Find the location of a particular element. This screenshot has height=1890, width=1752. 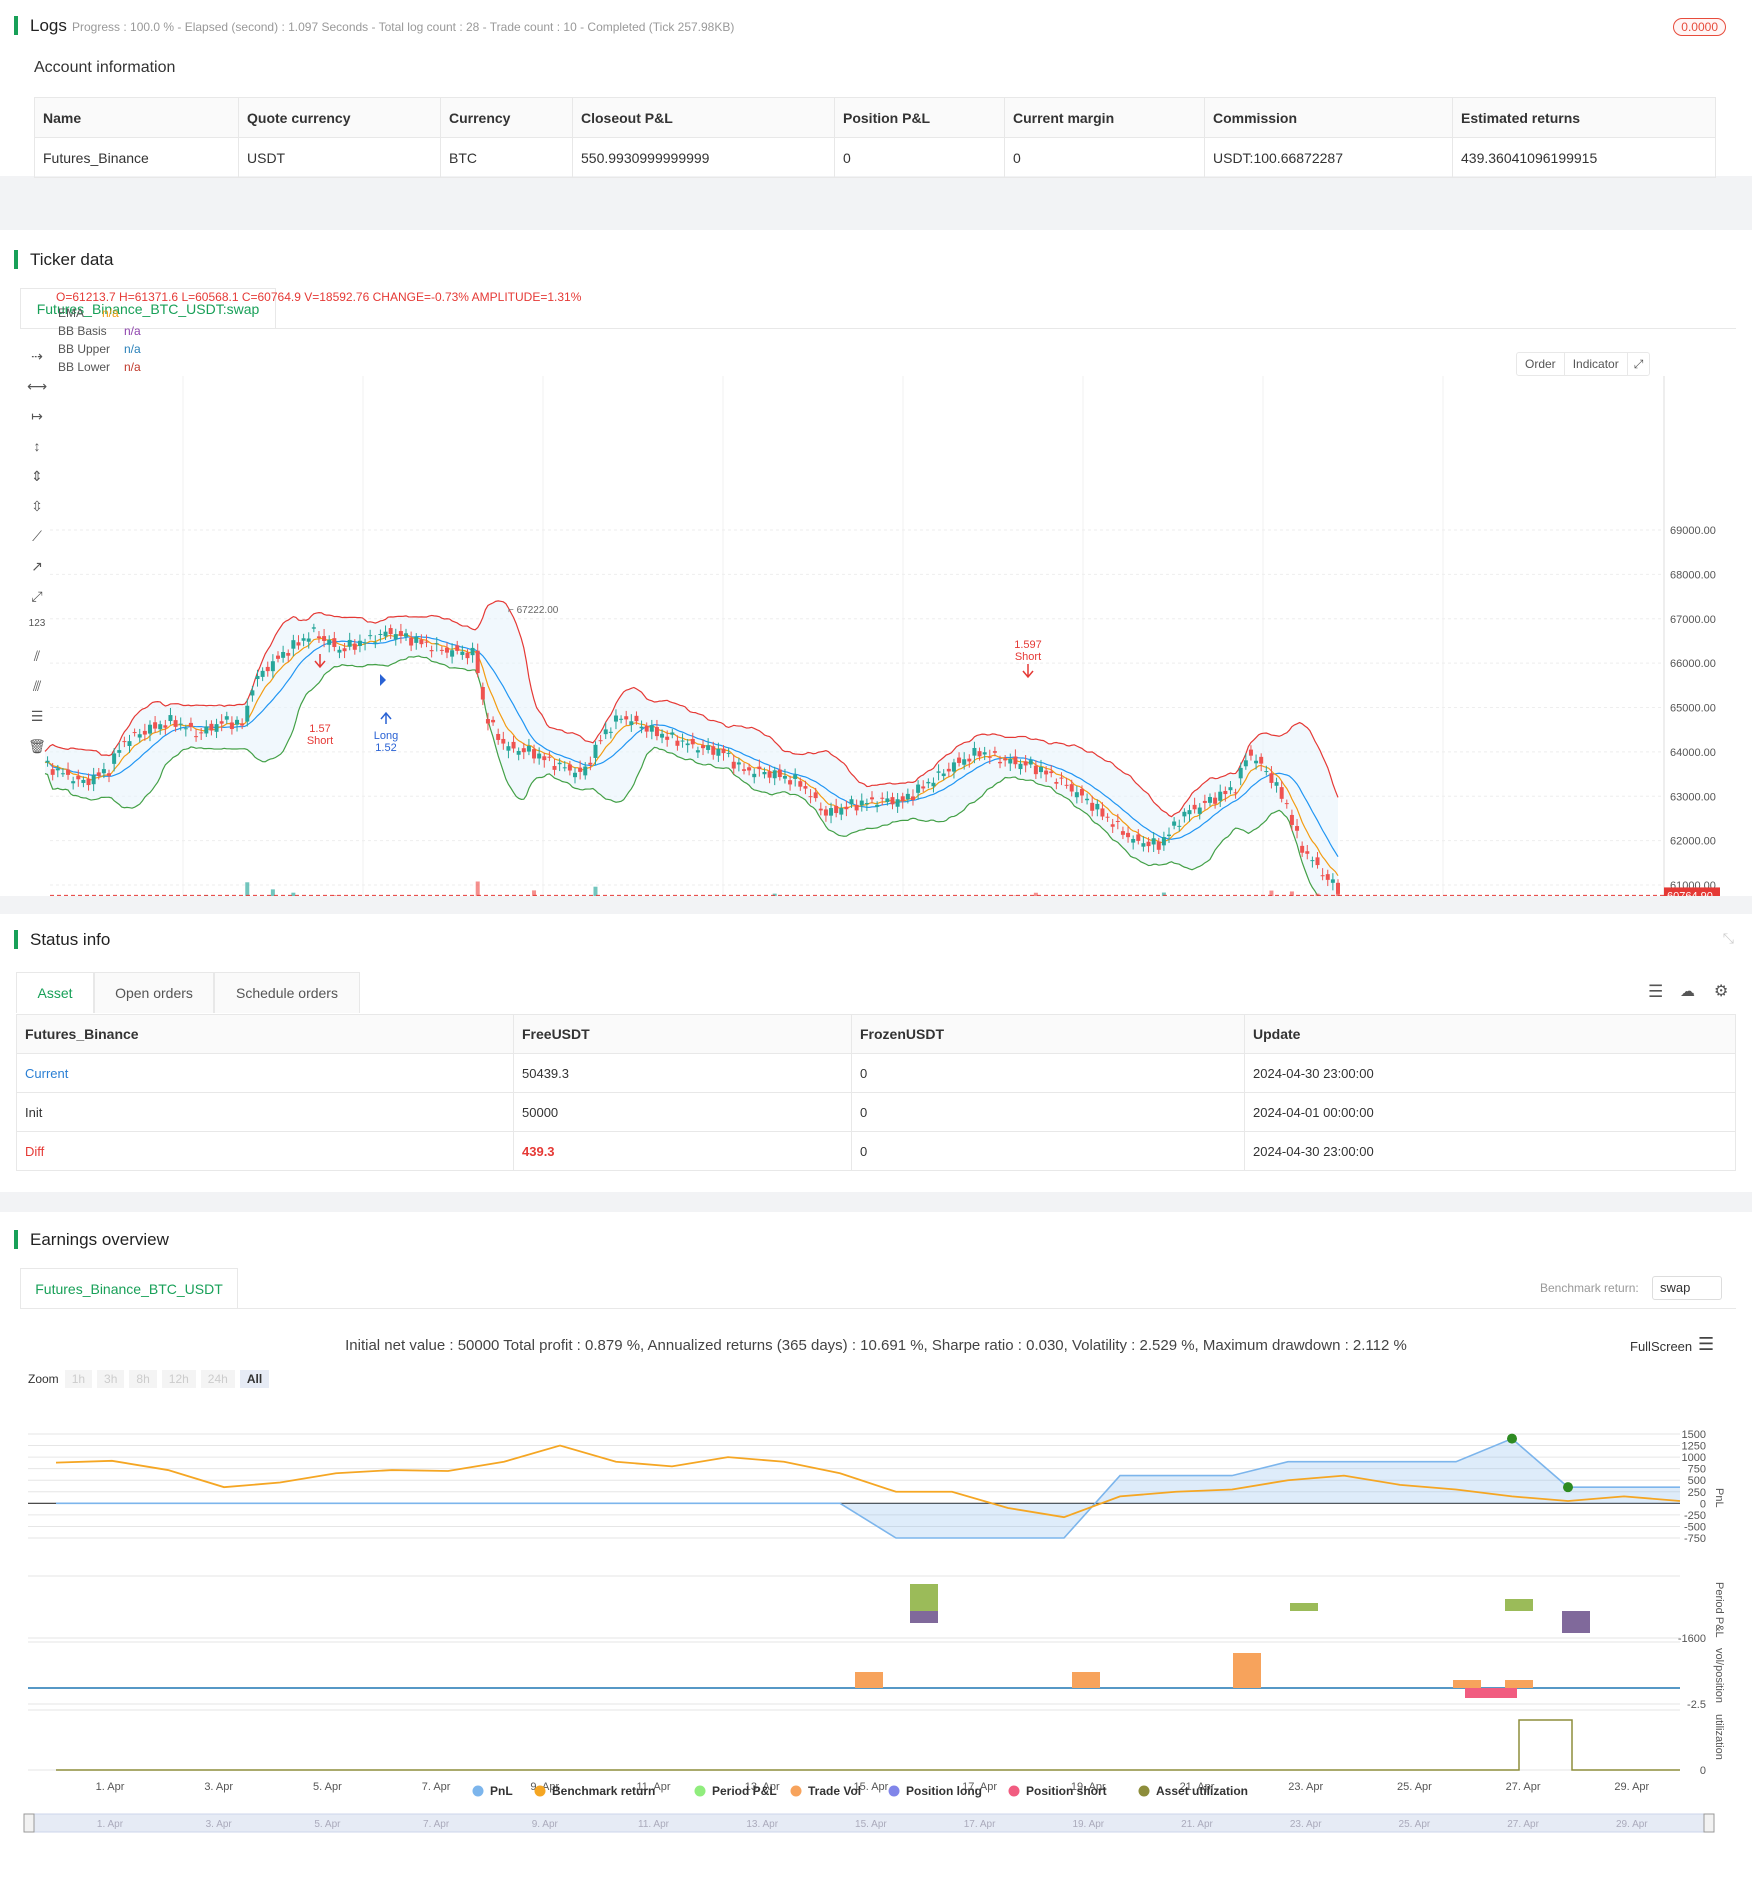

fib-tool-icon: ⫻ is located at coordinates (37, 686).